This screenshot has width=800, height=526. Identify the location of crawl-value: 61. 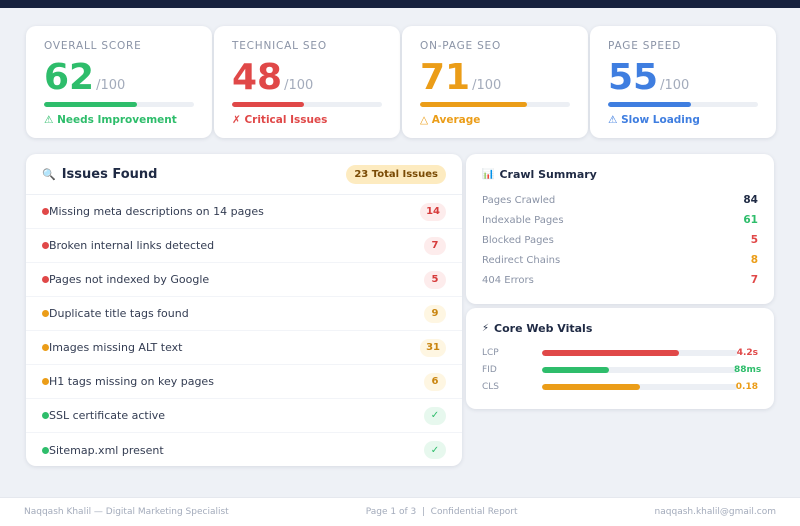
(750, 220).